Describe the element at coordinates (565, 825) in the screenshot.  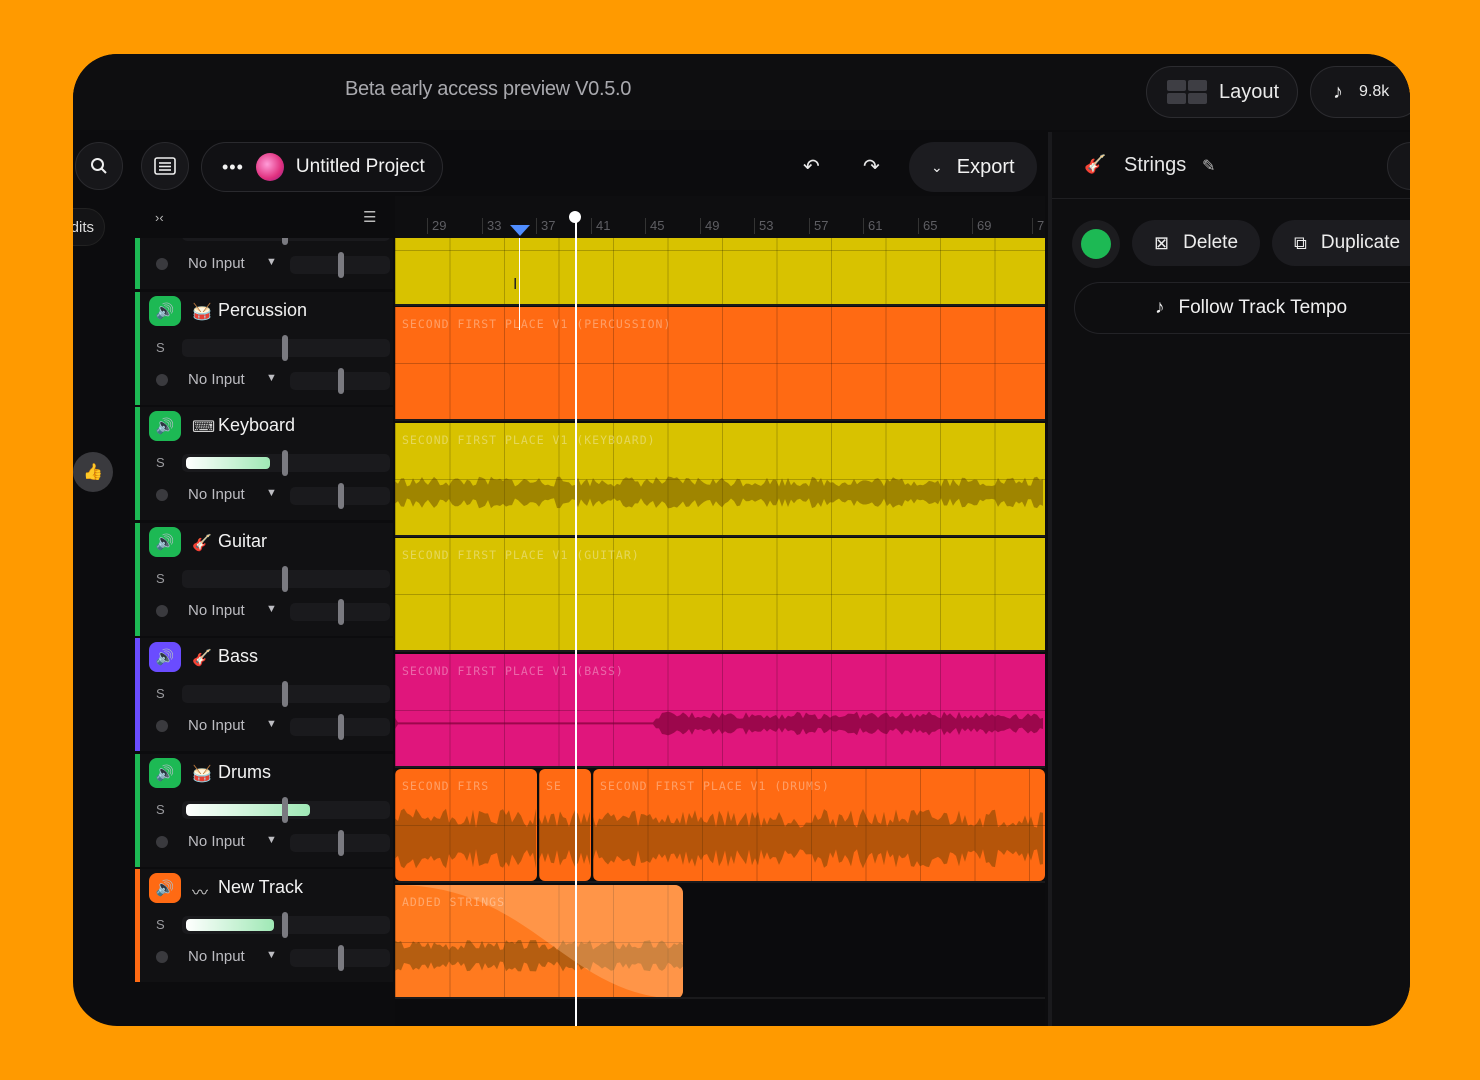
I see `audio-clip: SE` at that location.